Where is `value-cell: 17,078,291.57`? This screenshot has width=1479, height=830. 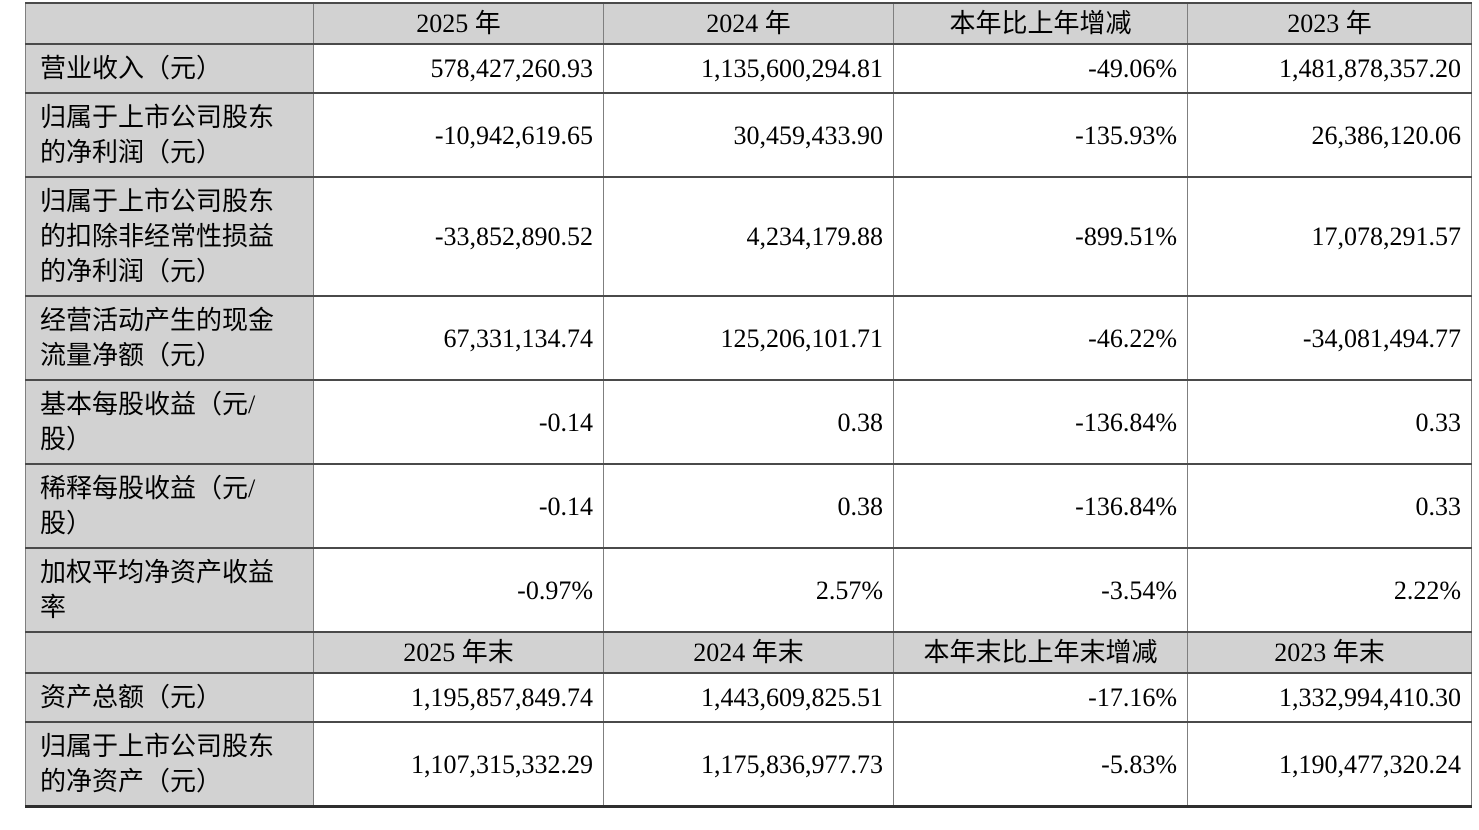
value-cell: 17,078,291.57 is located at coordinates (1329, 236).